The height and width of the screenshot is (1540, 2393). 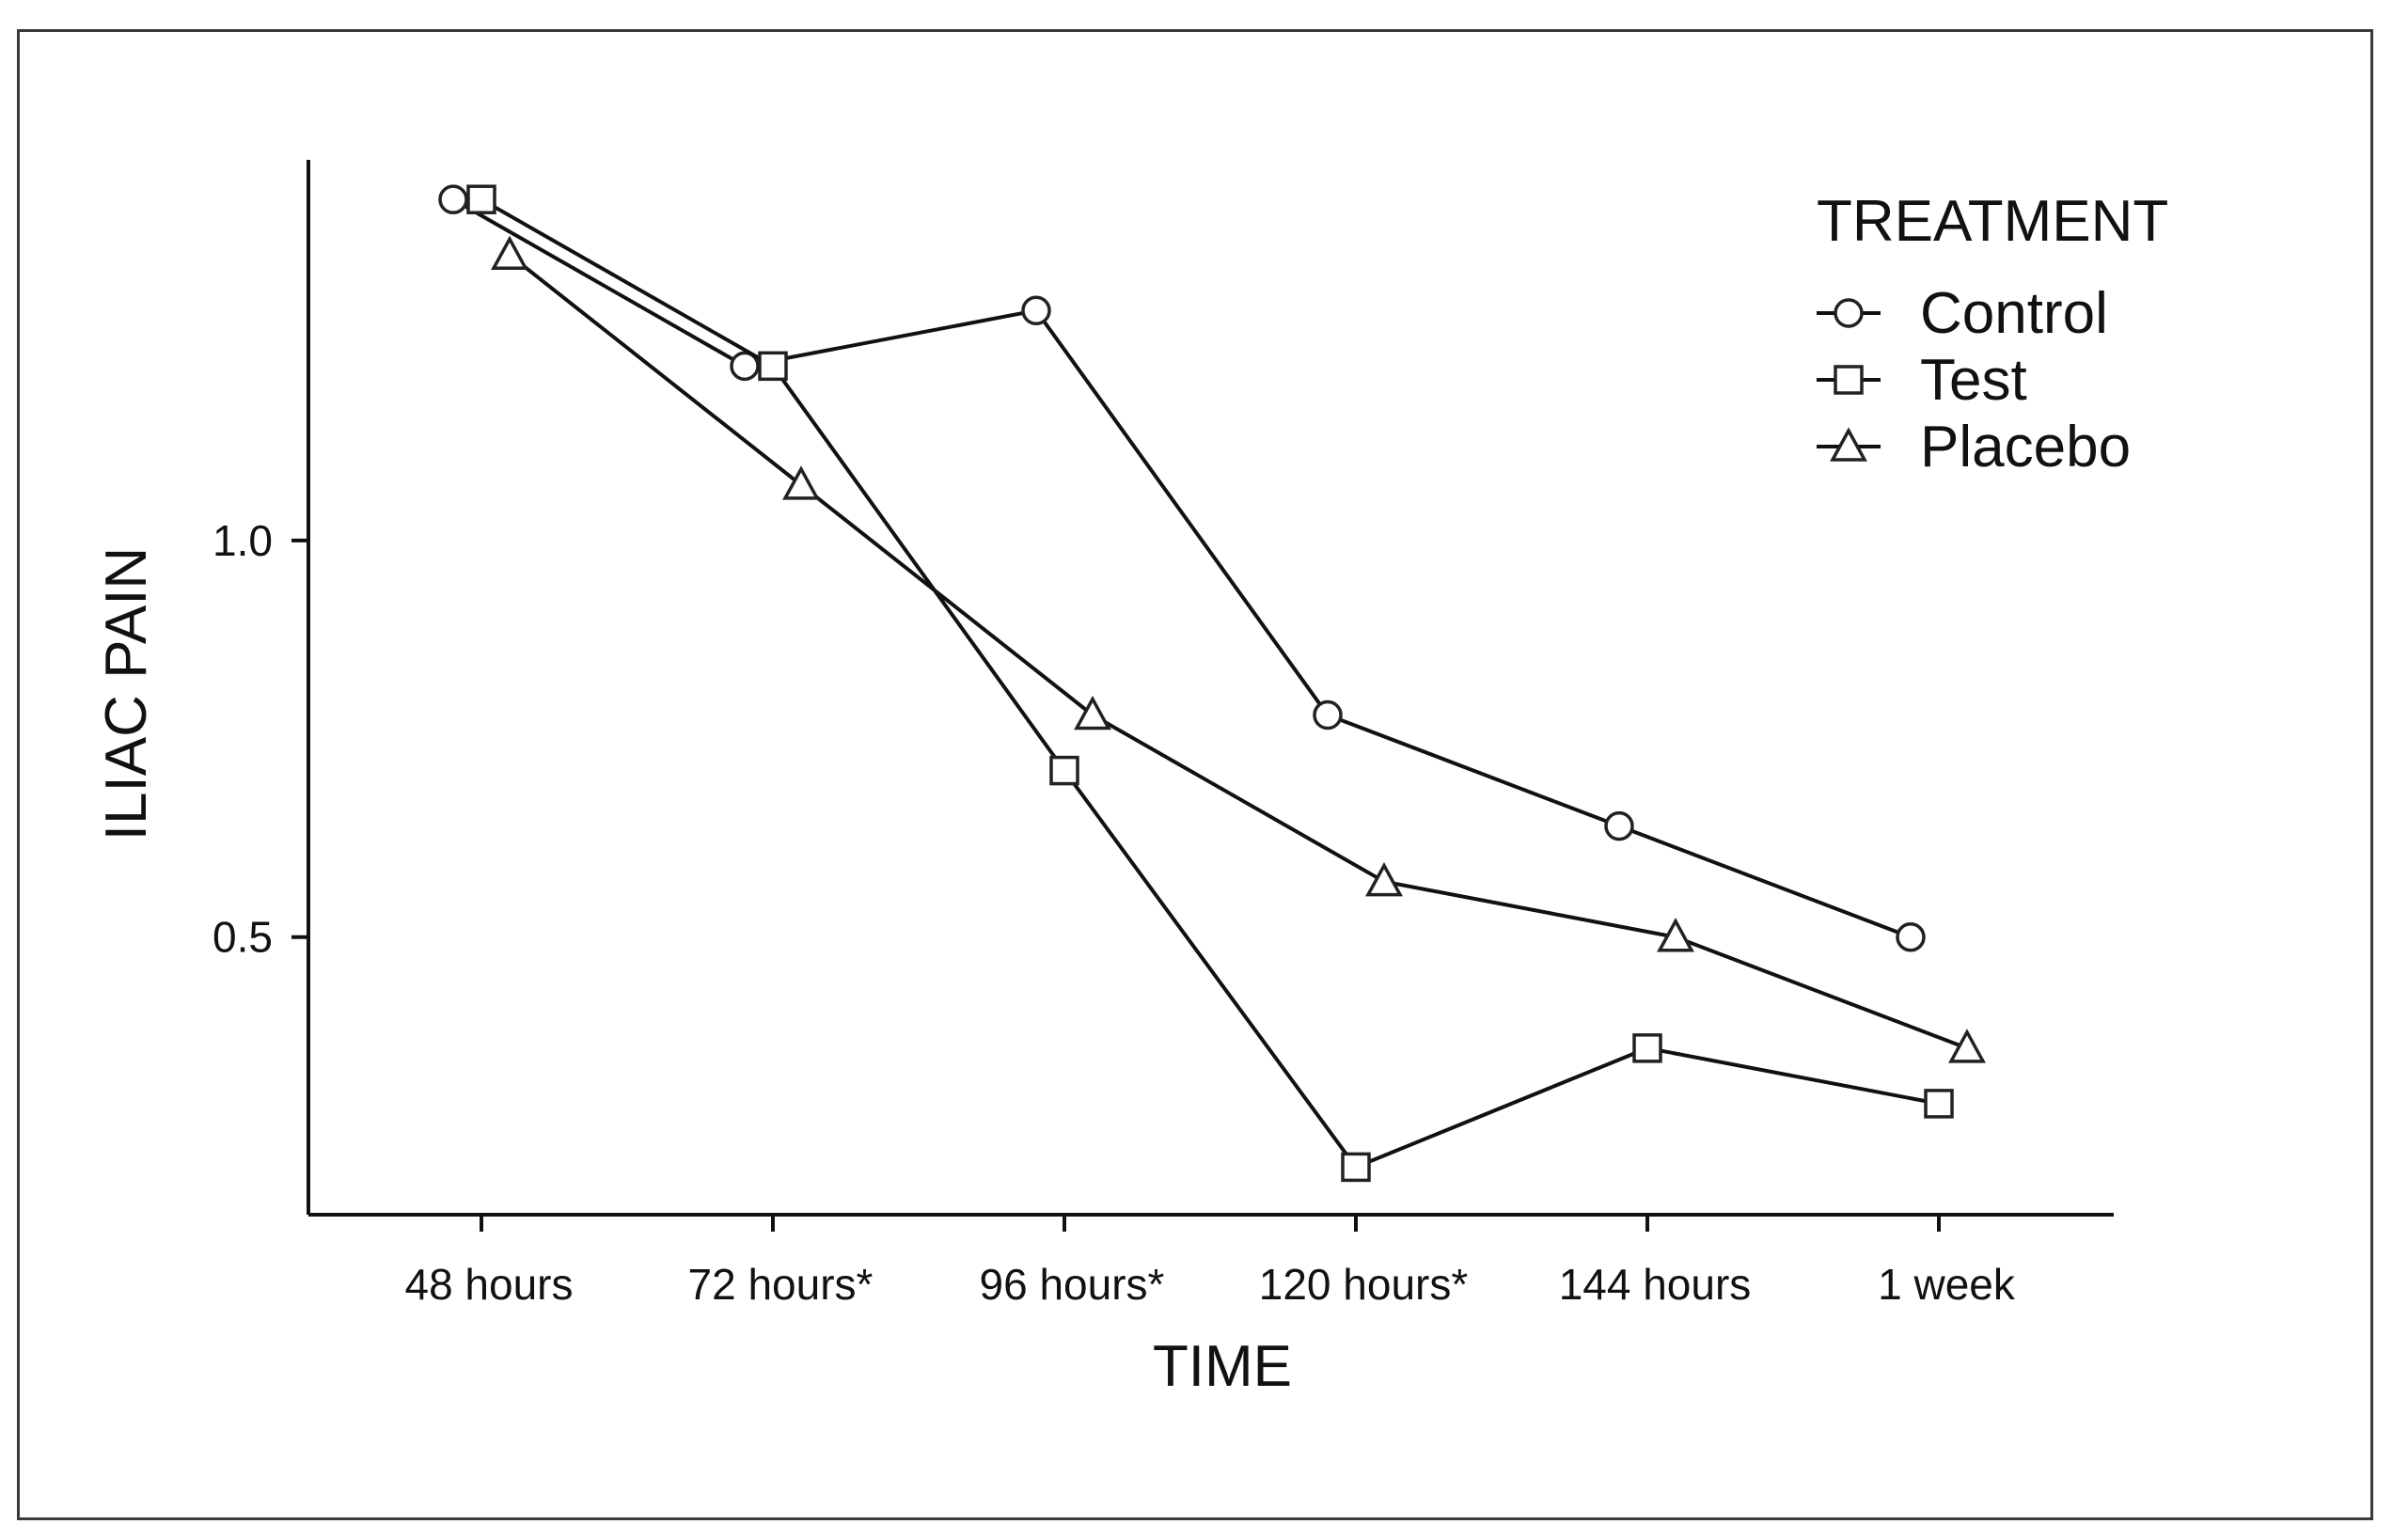 I want to click on legend-item-control: Control, so click(x=1963, y=314).